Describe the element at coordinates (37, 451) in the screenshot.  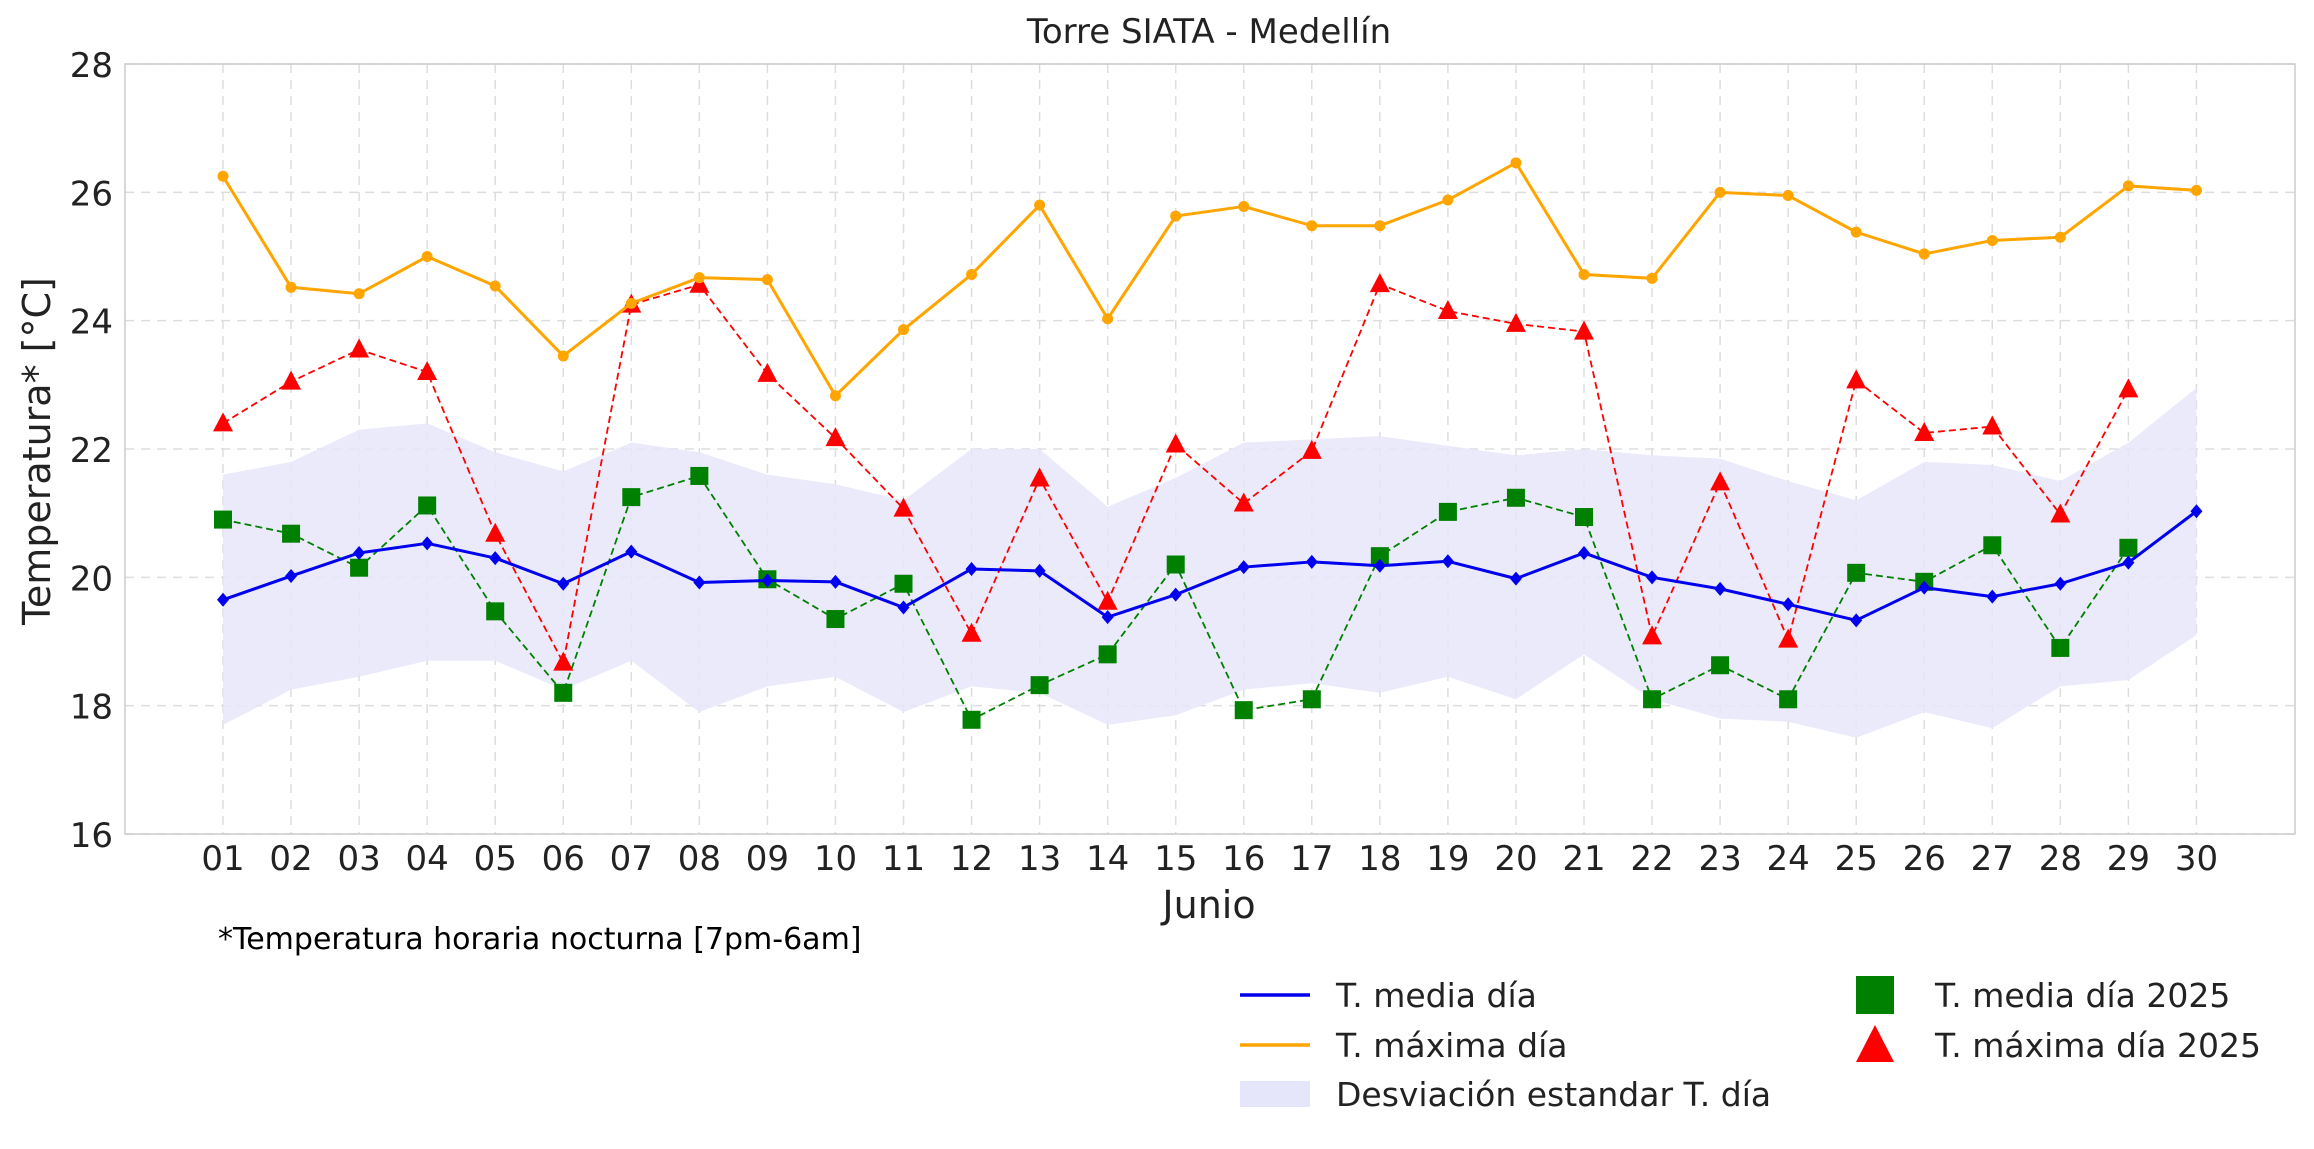
I see `y-axis-label: Temperatura* [°C]` at that location.